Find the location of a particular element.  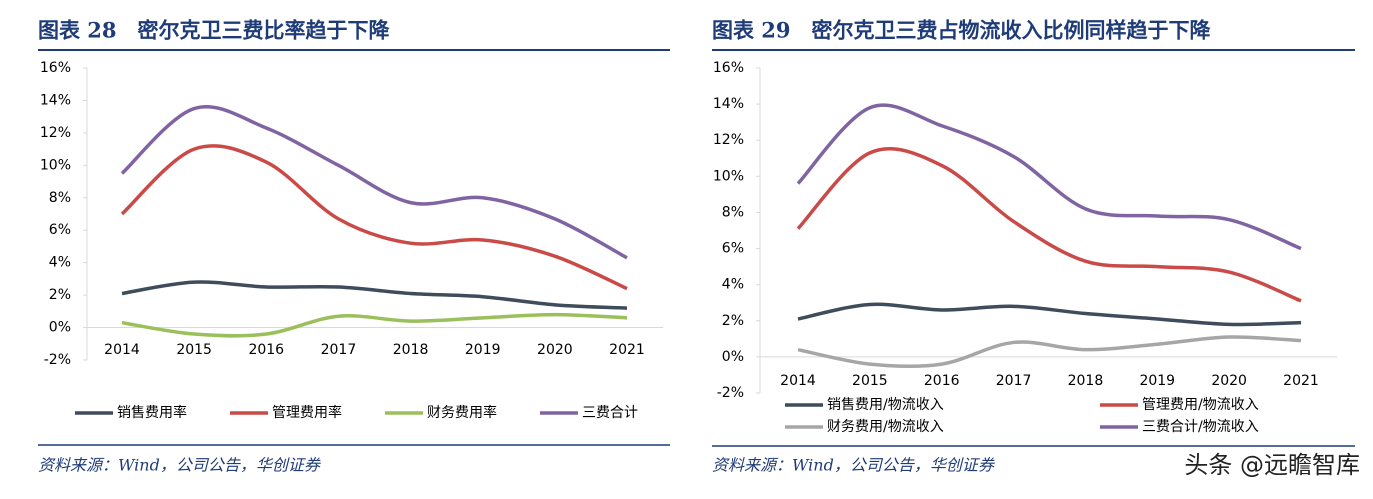

legend-label: 销售费用率 is located at coordinates (152, 412).